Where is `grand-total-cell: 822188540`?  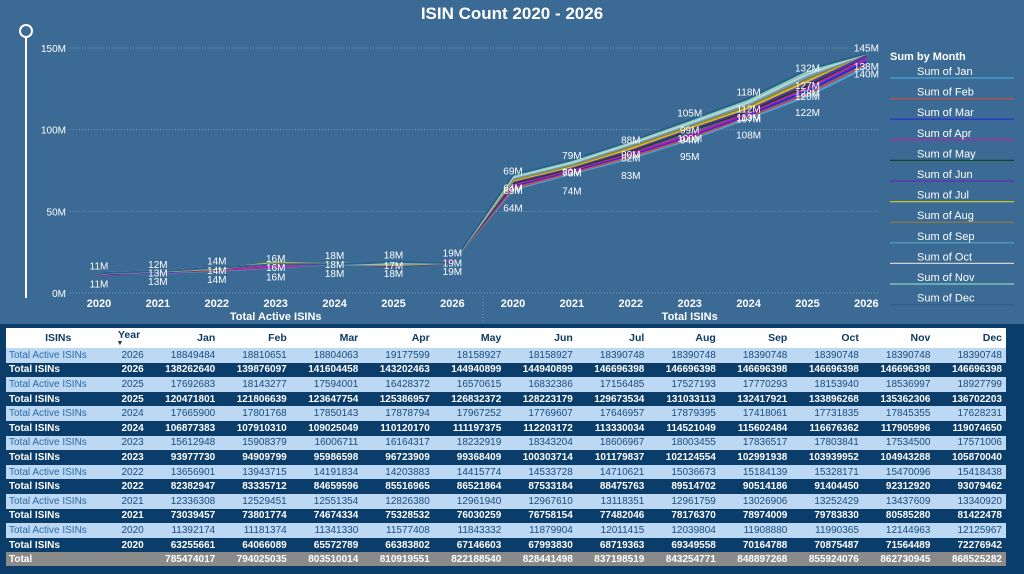
grand-total-cell: 822188540 is located at coordinates (469, 559).